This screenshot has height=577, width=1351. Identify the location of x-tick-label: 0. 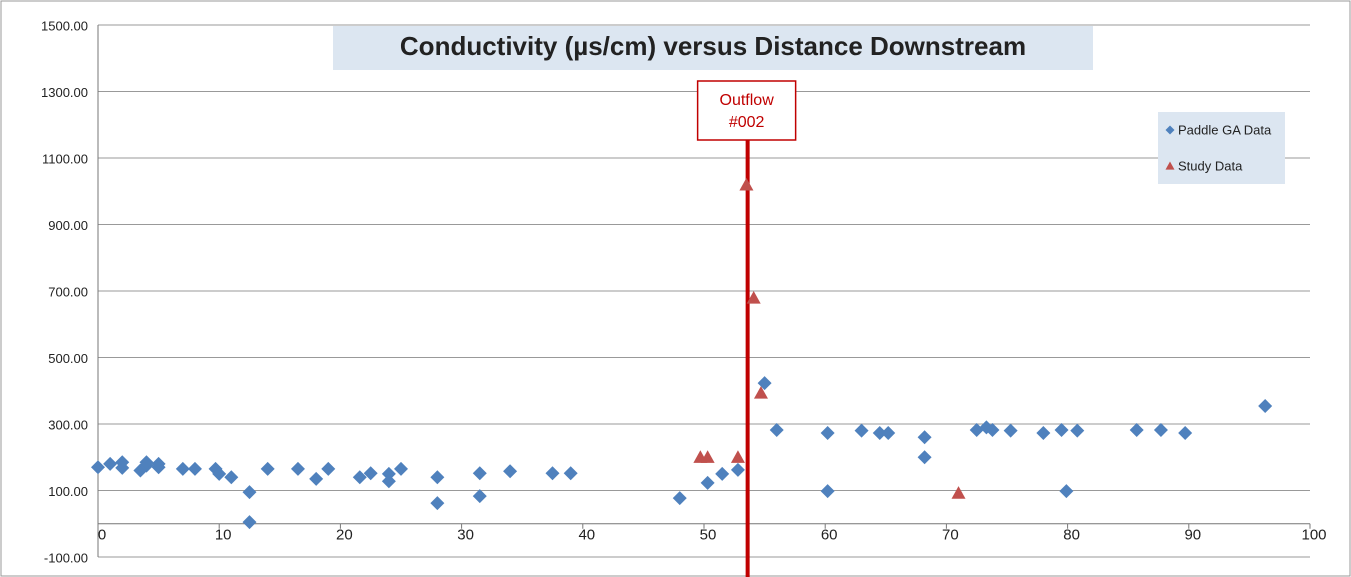
(102, 535).